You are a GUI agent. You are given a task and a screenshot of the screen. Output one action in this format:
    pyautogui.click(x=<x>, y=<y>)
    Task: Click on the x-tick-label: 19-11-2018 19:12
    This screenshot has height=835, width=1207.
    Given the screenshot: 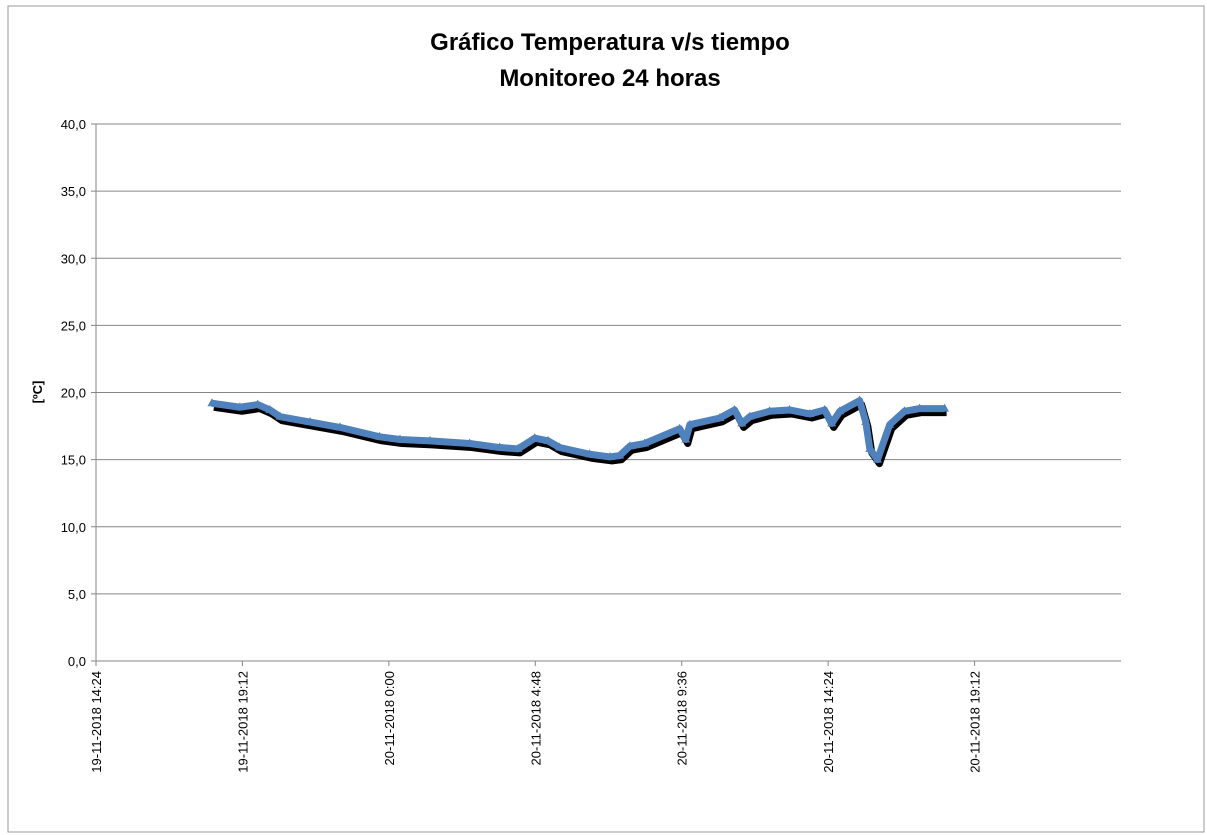 What is the action you would take?
    pyautogui.click(x=242, y=722)
    